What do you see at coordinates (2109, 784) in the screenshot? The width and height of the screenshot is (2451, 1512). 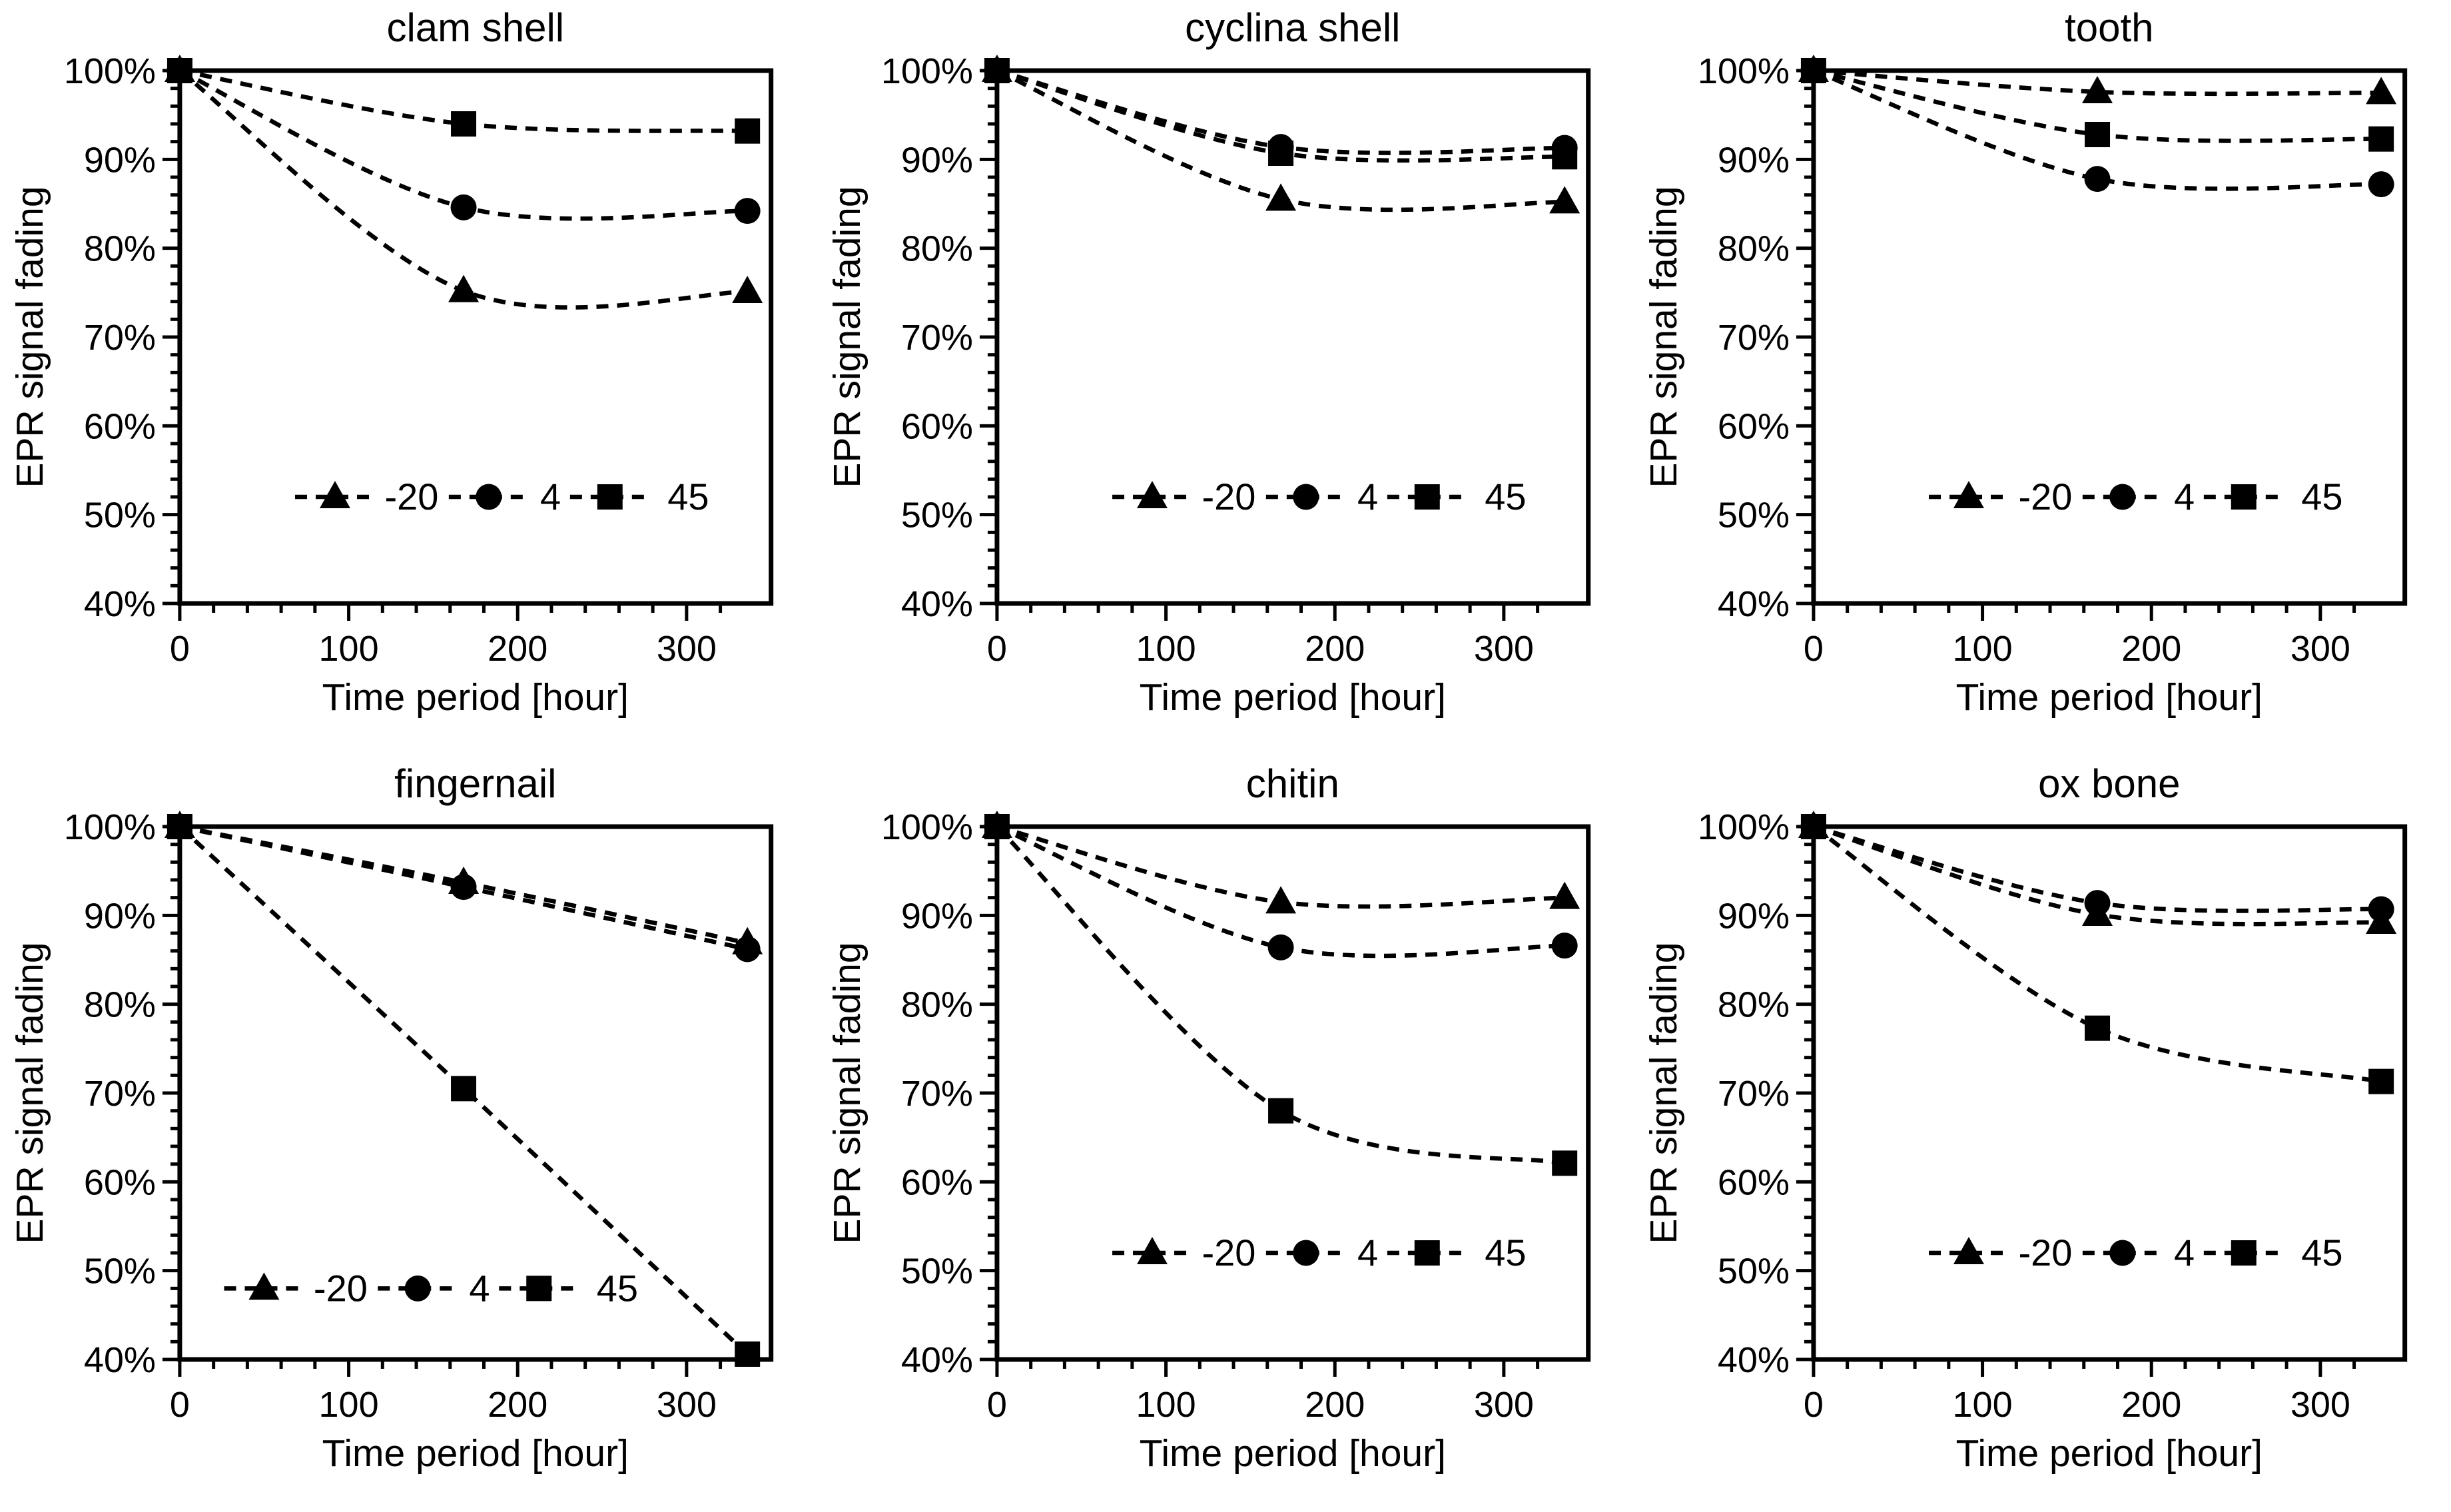 I see `chart-title: ox bone` at bounding box center [2109, 784].